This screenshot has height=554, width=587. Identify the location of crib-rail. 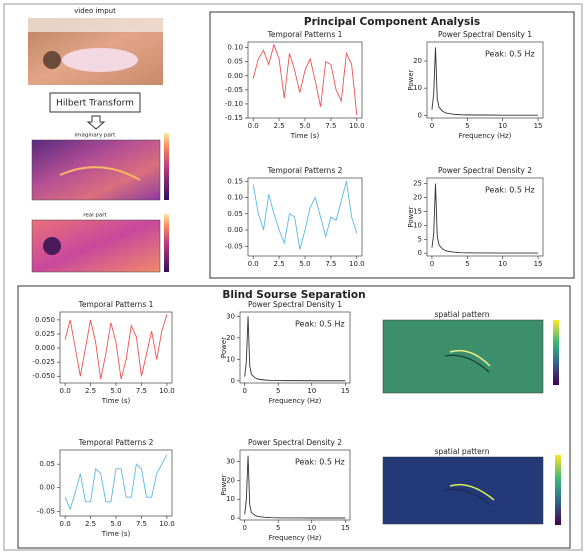
(95, 25).